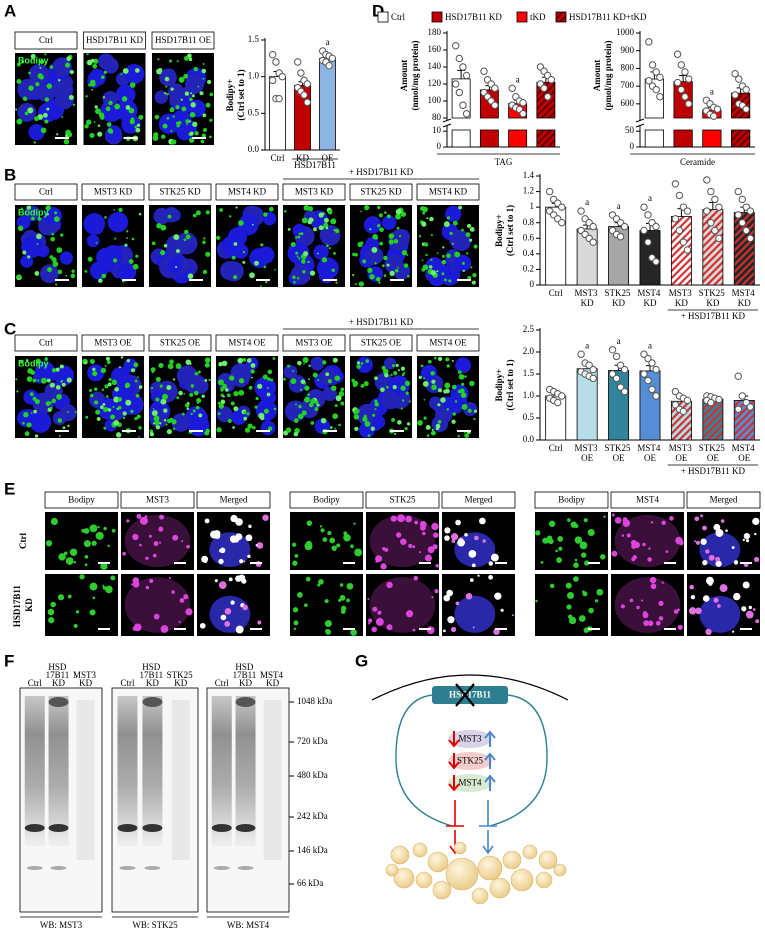  I want to click on text-line: MST4, so click(744, 293).